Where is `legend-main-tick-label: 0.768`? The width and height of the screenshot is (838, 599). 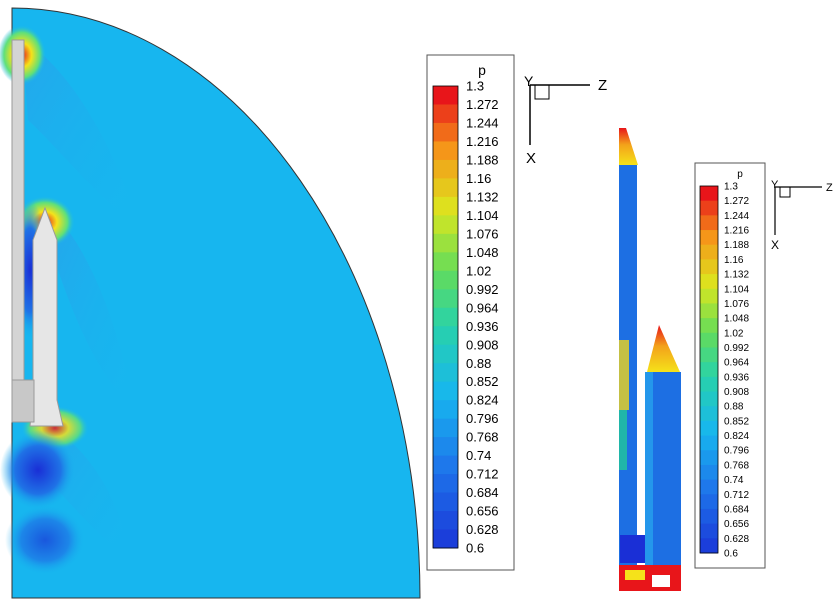 legend-main-tick-label: 0.768 is located at coordinates (482, 437).